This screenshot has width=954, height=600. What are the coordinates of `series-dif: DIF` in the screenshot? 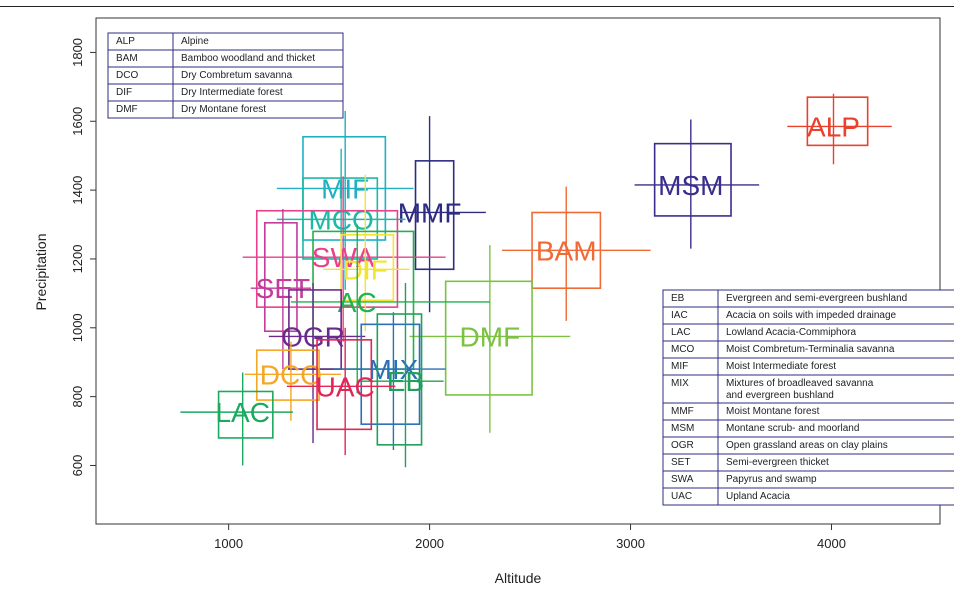 It's located at (366, 253).